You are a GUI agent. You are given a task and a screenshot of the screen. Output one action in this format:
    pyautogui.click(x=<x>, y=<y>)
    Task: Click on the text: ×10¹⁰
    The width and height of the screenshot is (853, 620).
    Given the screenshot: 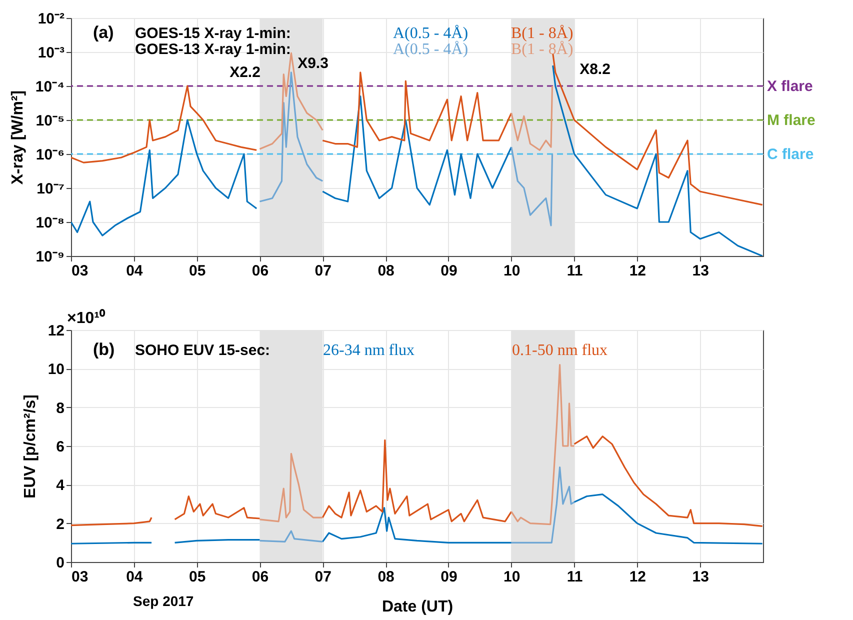 What is the action you would take?
    pyautogui.click(x=86, y=318)
    